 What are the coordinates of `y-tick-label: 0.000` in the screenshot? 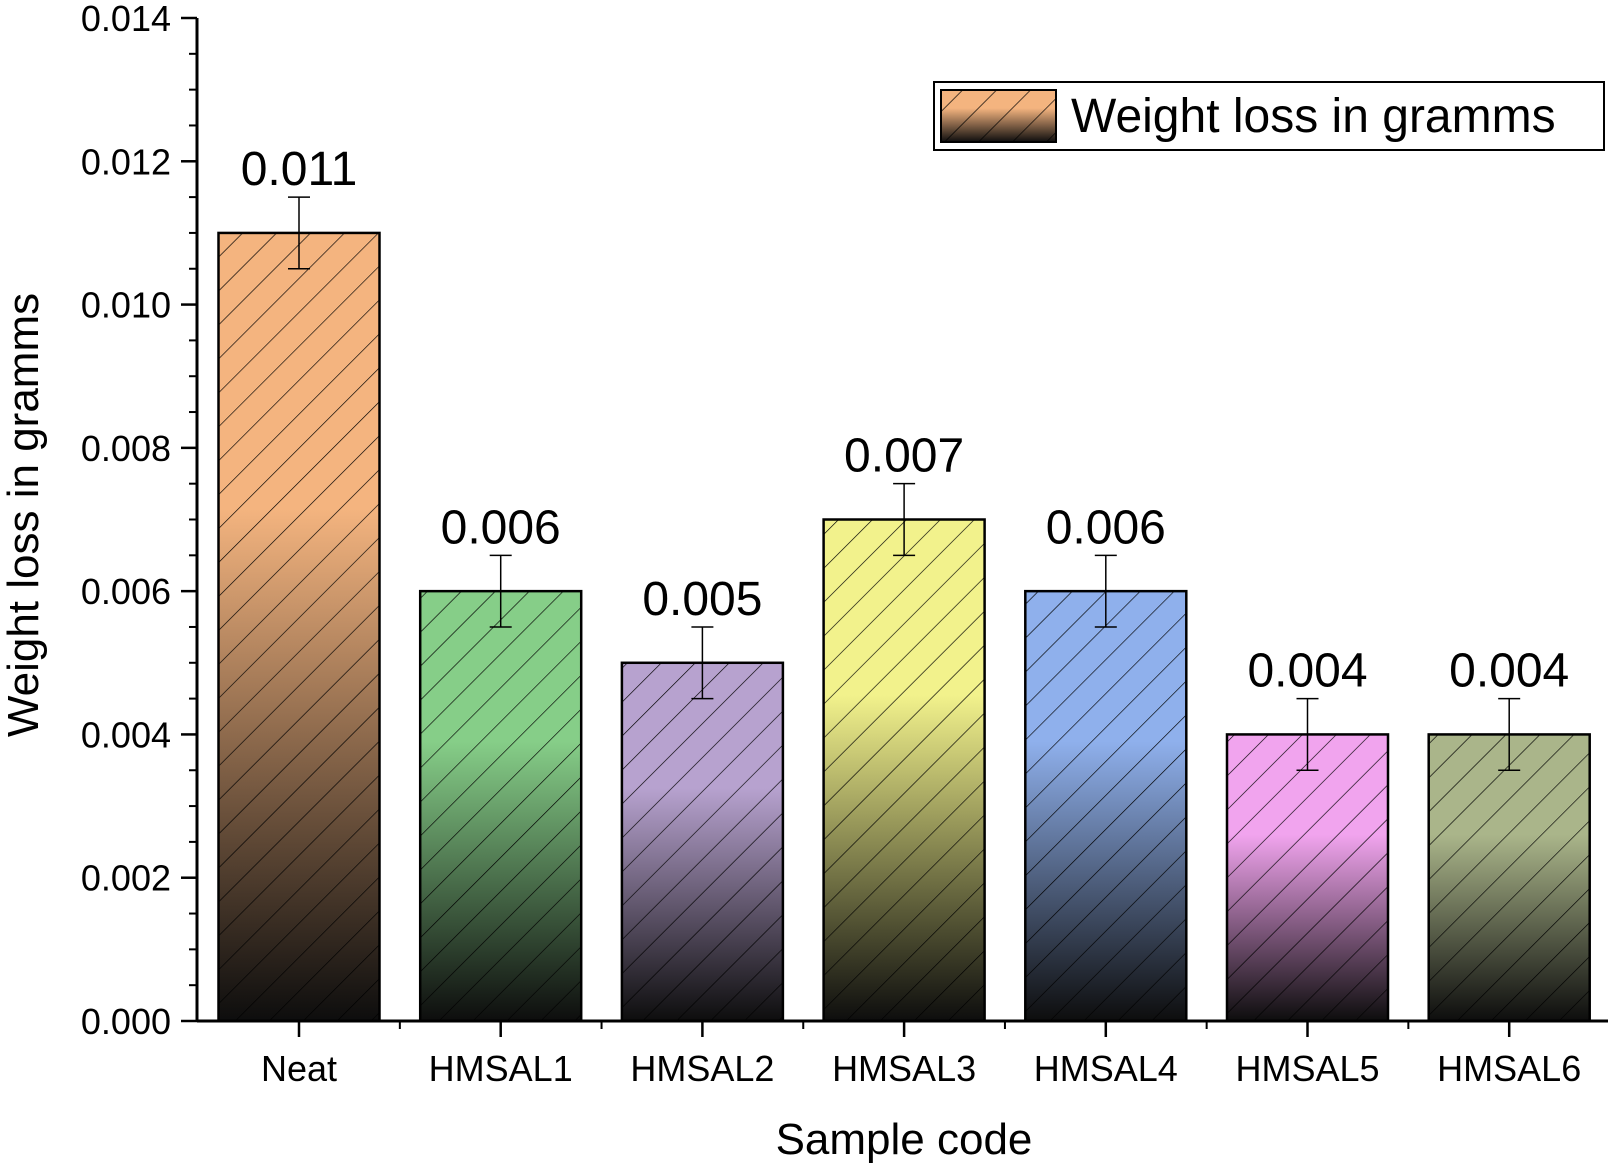 It's located at (126, 1021).